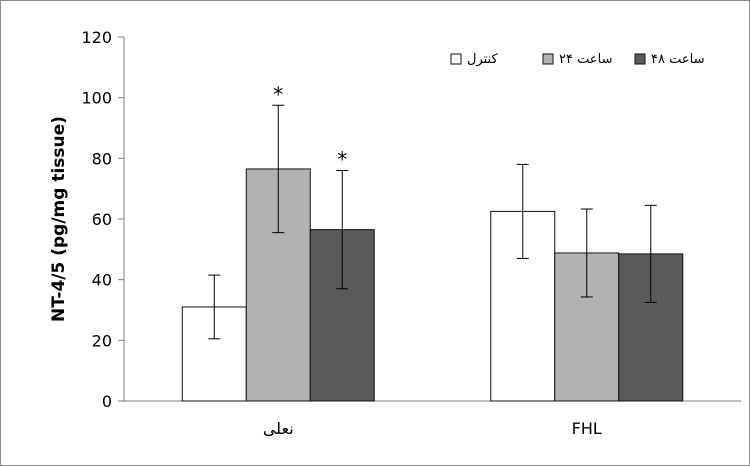 The height and width of the screenshot is (466, 750). What do you see at coordinates (102, 280) in the screenshot?
I see `y-tick-label: 40` at bounding box center [102, 280].